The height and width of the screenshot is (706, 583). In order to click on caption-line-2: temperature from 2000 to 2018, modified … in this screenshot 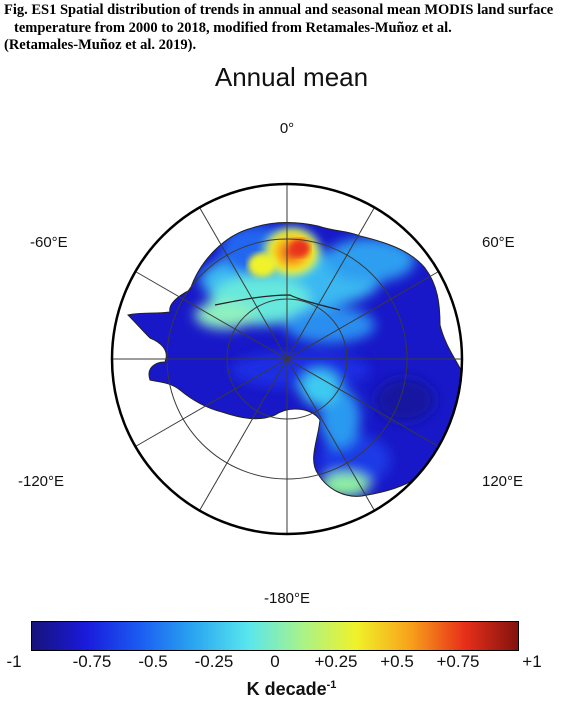, I will do `click(233, 27)`.